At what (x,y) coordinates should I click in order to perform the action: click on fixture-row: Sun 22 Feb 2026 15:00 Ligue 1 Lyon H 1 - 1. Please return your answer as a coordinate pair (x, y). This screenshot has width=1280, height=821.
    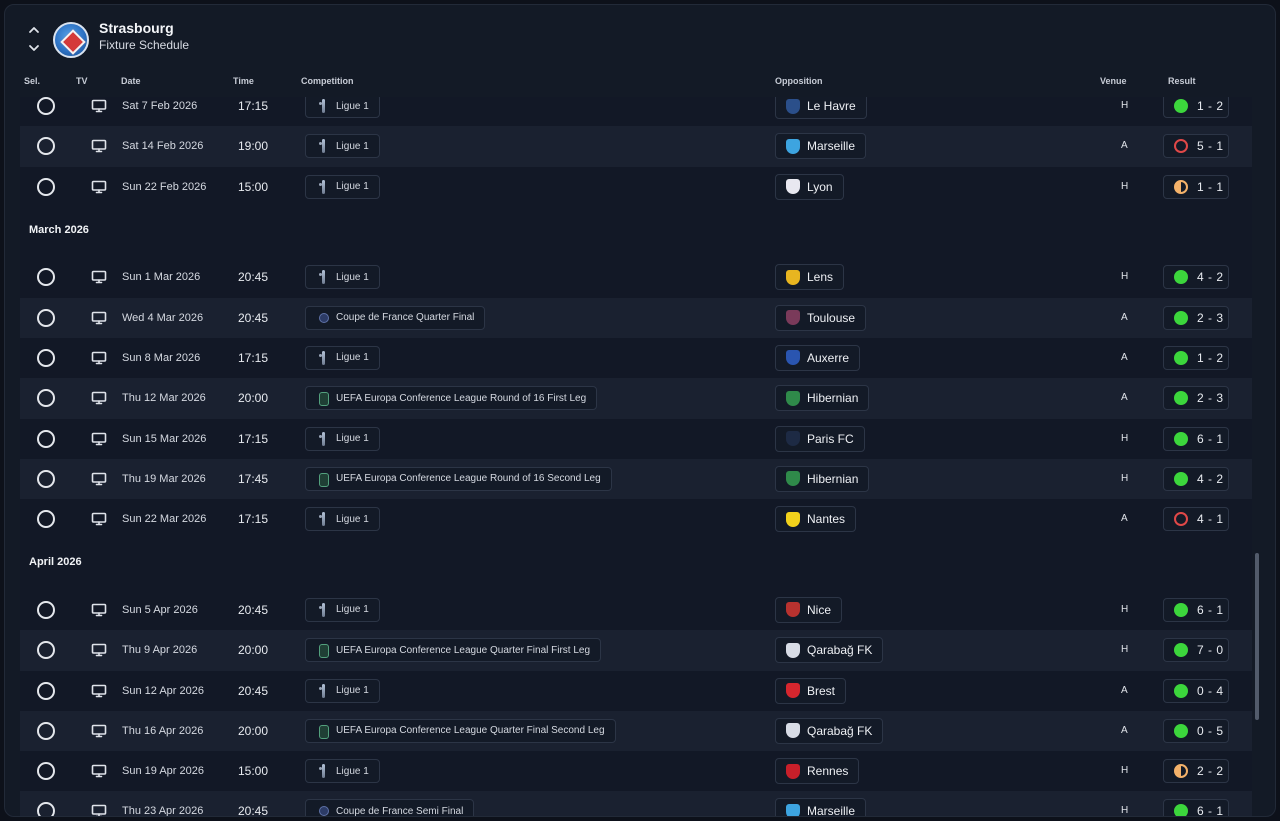
    Looking at the image, I should click on (636, 186).